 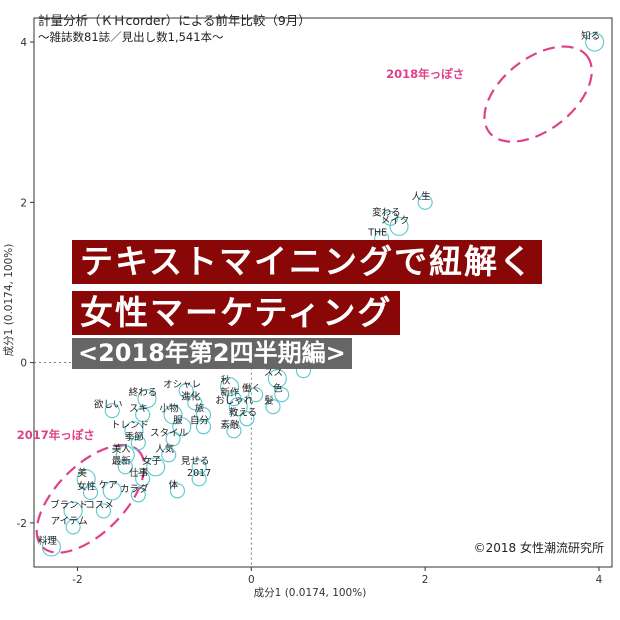 I want to click on point-label: オシャレ, so click(x=182, y=385).